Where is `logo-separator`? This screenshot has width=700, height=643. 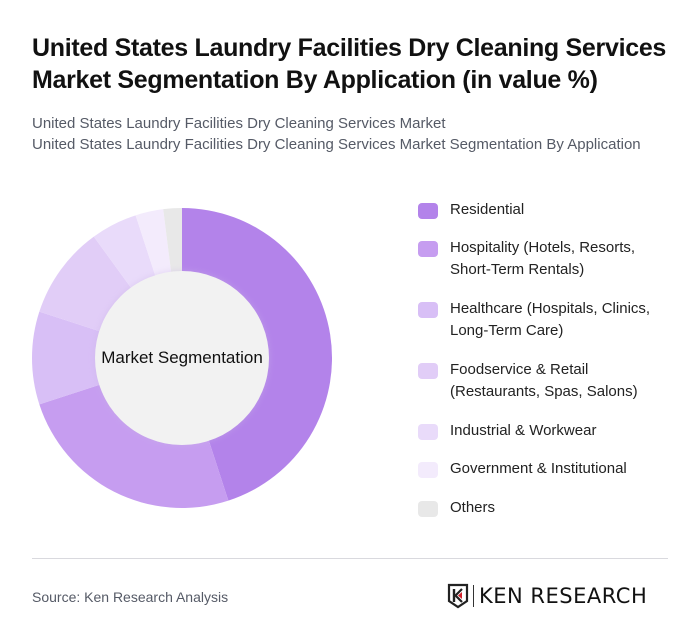
logo-separator is located at coordinates (473, 596).